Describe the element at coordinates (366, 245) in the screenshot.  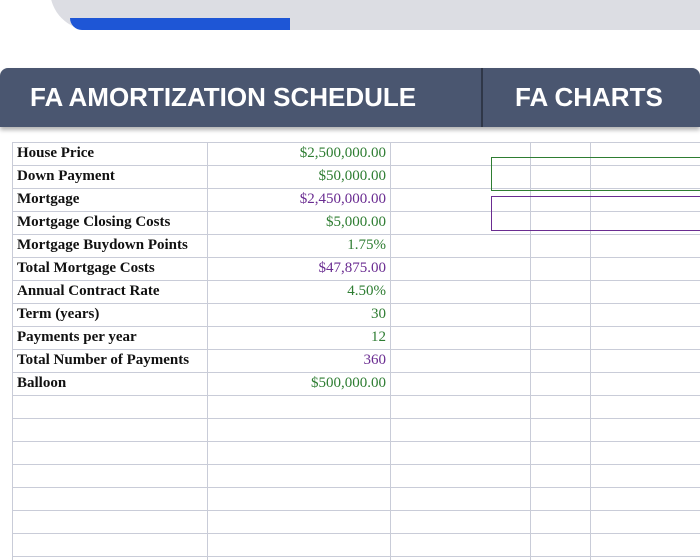
I see `cell-value: 1.75%` at that location.